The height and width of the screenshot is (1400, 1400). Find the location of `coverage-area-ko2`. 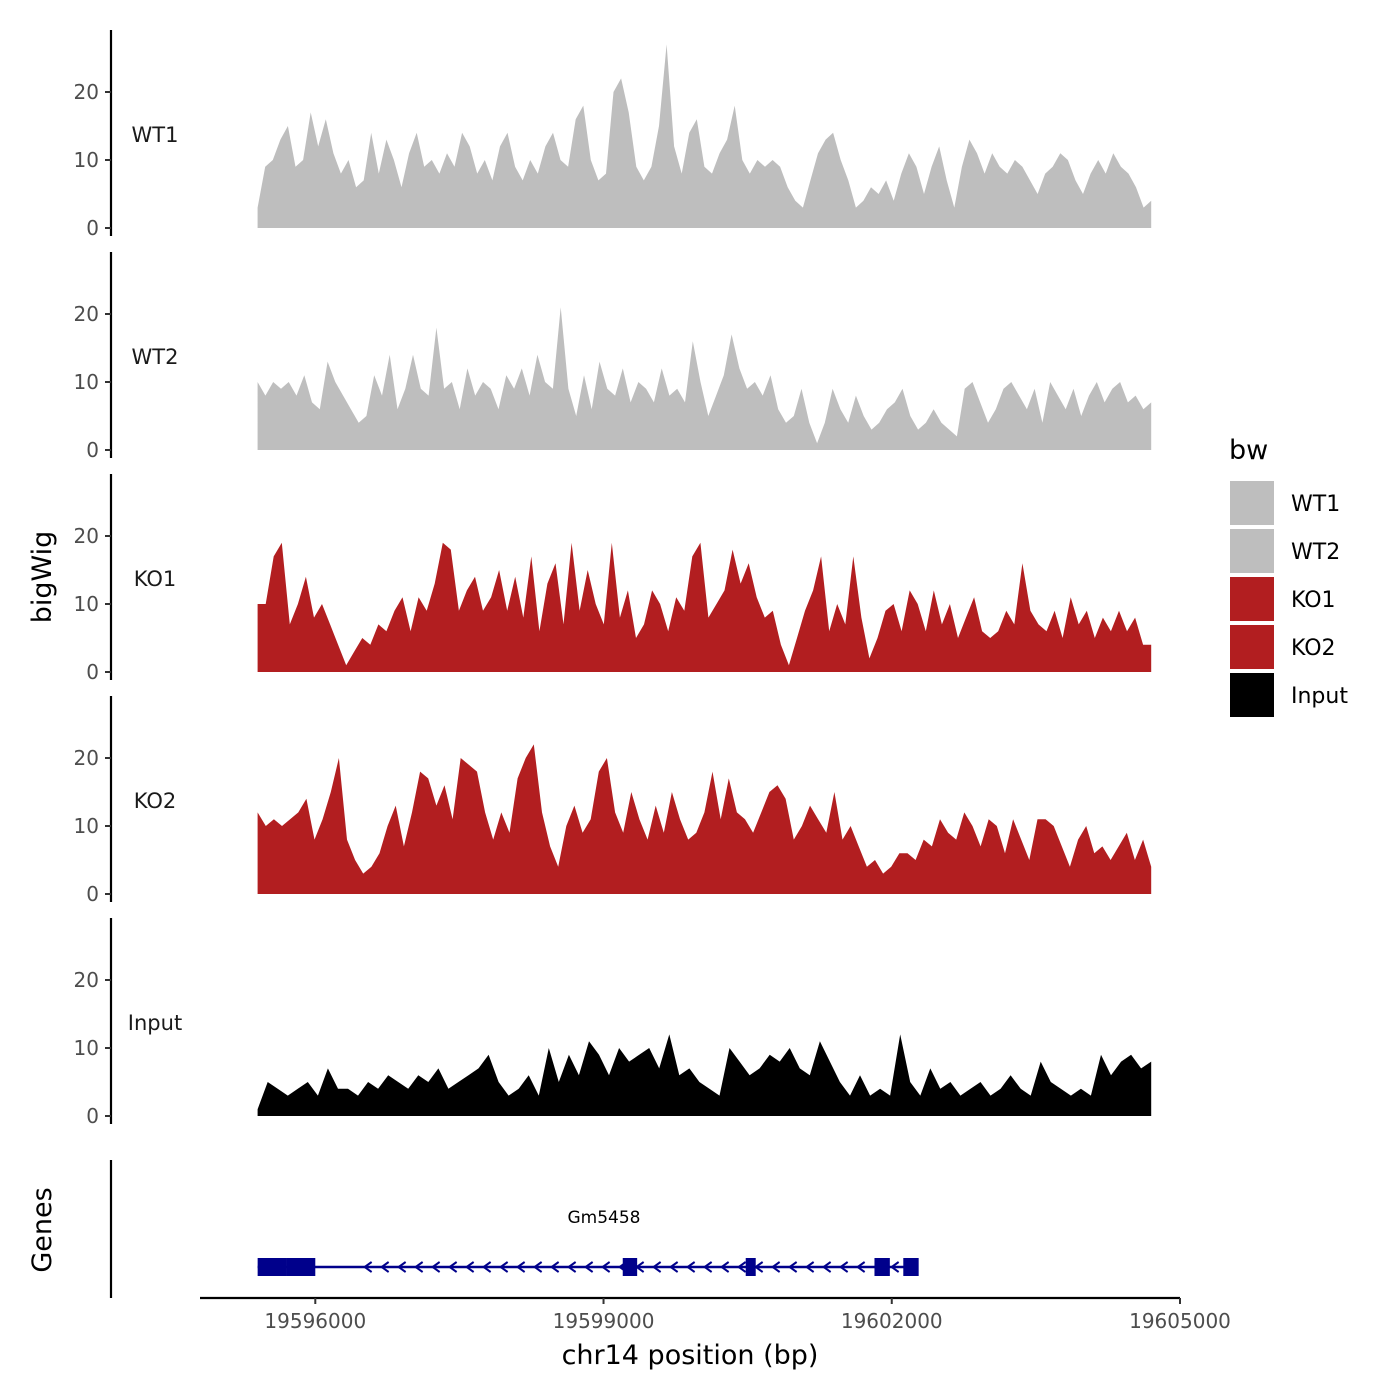

coverage-area-ko2 is located at coordinates (704, 819).